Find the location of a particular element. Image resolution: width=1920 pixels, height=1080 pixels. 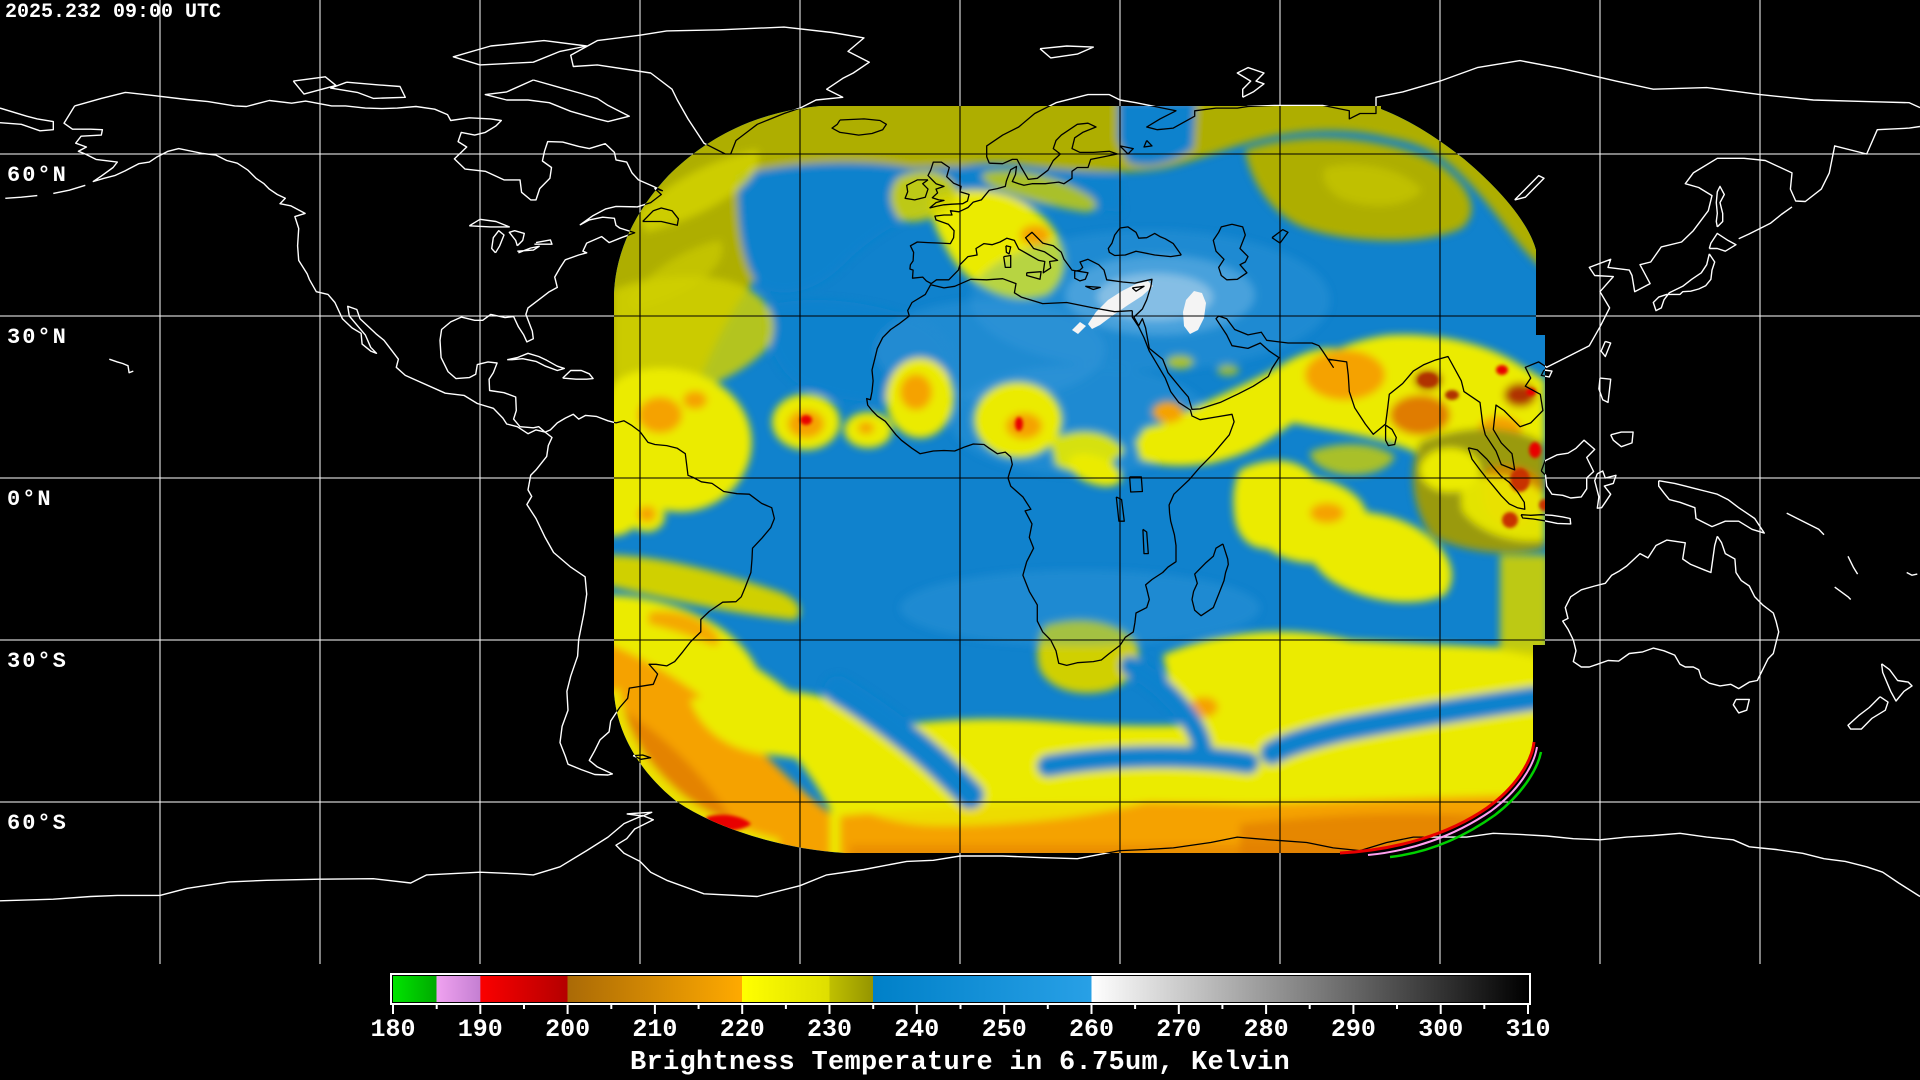

svg-text: 210 is located at coordinates (654, 1029).